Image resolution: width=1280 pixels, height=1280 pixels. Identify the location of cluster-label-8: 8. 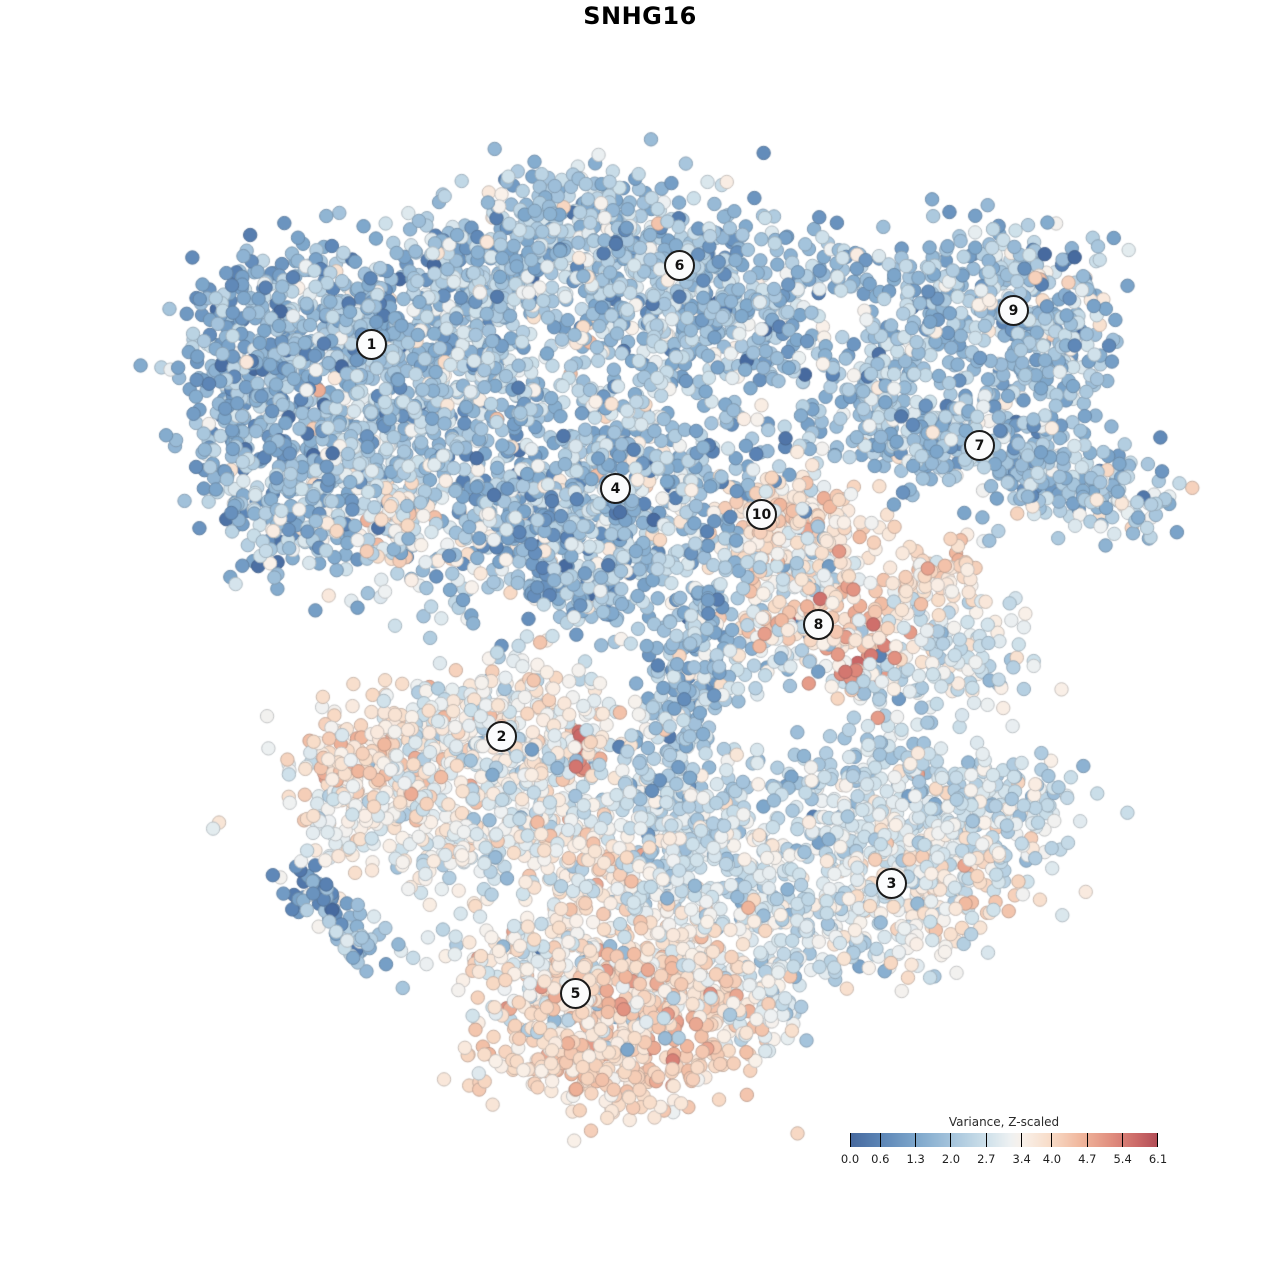
(818, 624).